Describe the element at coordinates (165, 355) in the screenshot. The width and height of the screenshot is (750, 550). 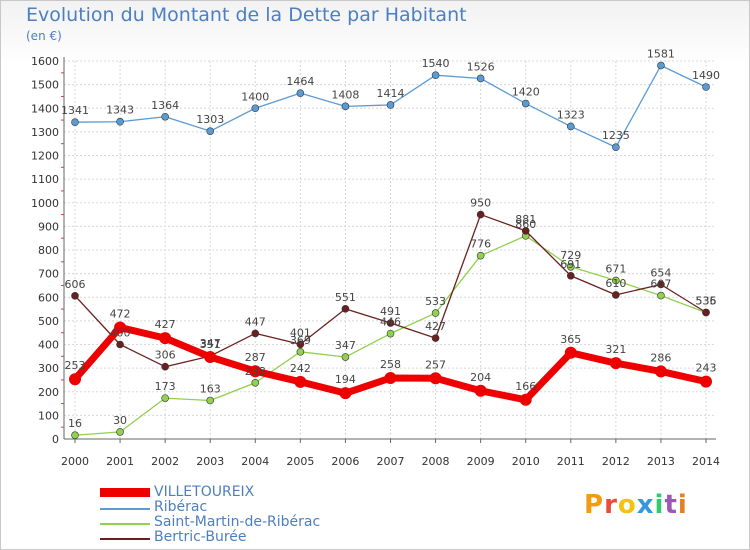
I see `data-label-bertric-buree: 306` at that location.